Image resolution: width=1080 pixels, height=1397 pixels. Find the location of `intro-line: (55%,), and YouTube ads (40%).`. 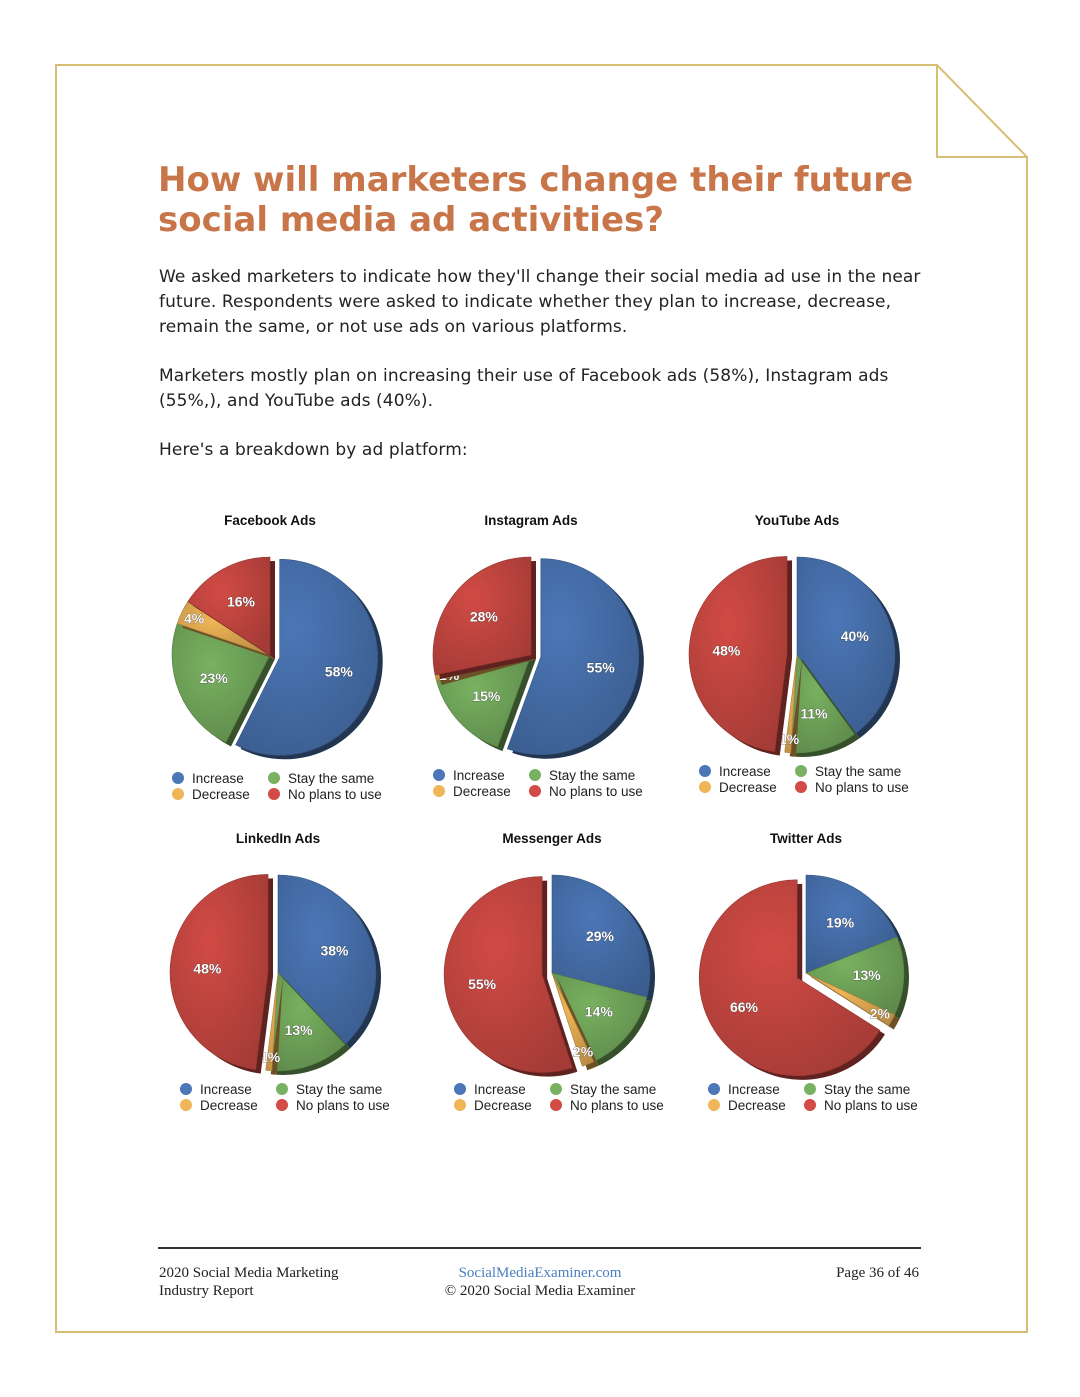

intro-line: (55%,), and YouTube ads (40%). is located at coordinates (296, 401).